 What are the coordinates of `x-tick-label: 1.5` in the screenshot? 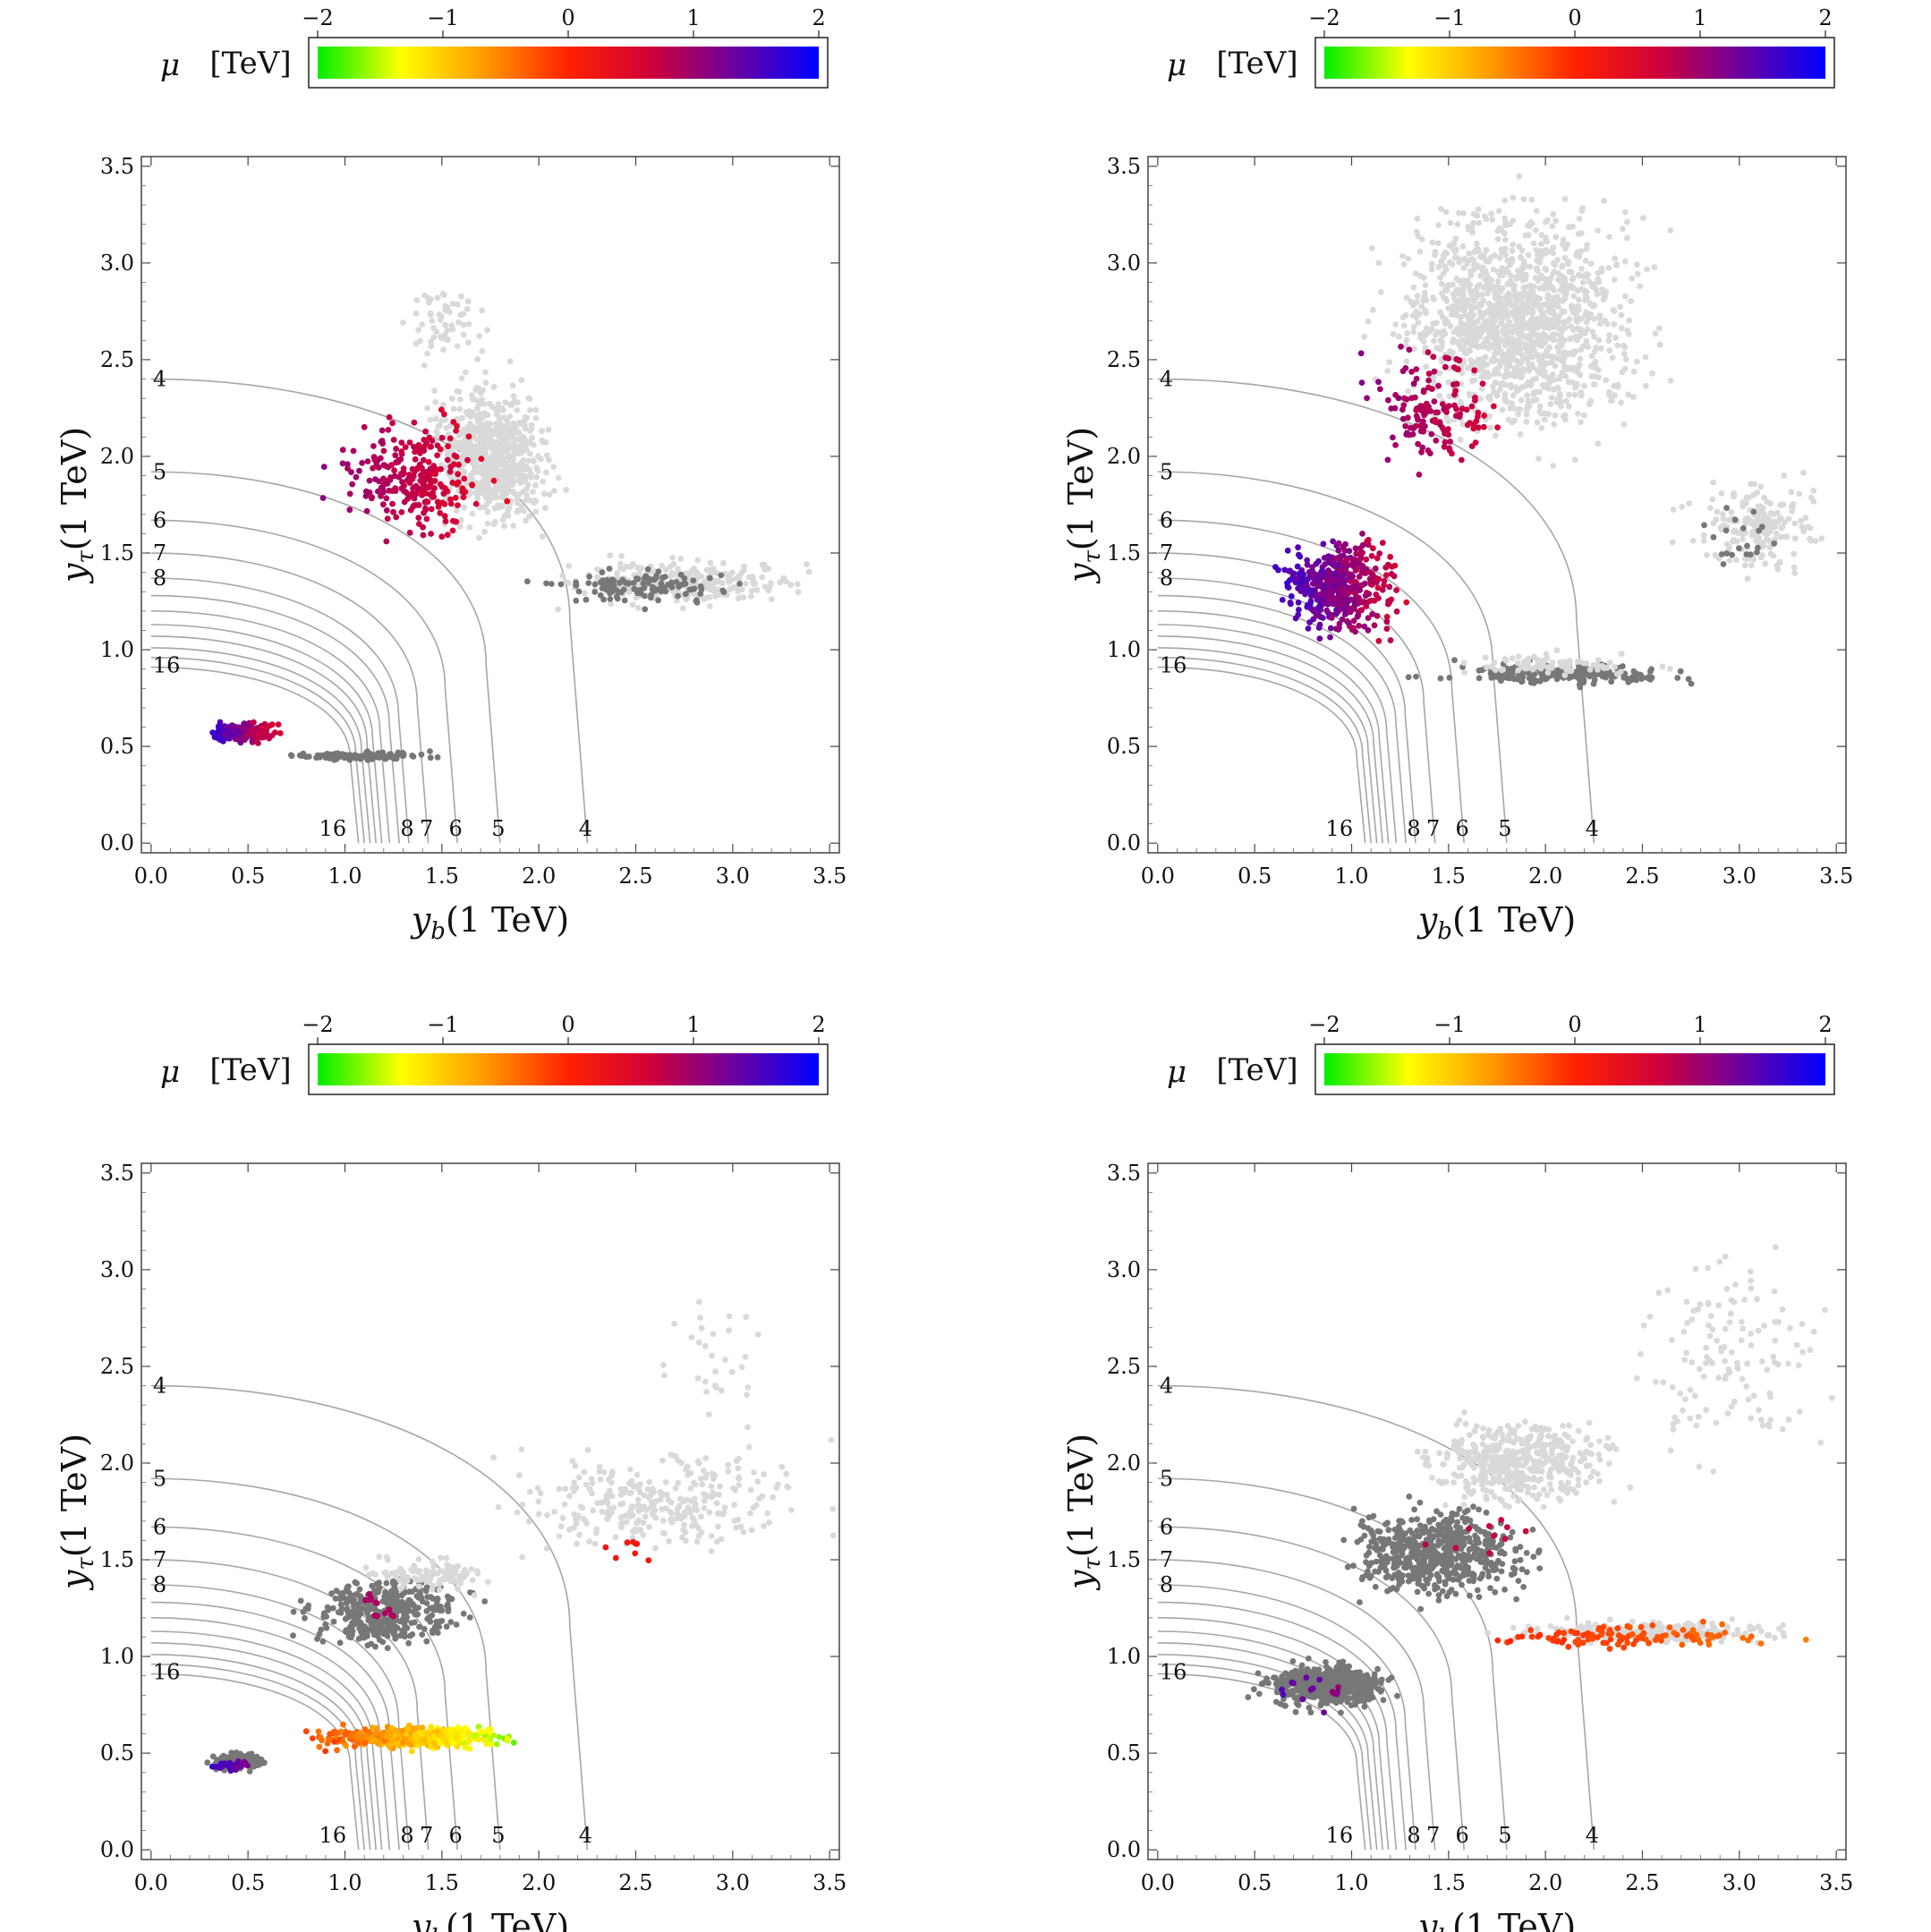 It's located at (442, 877).